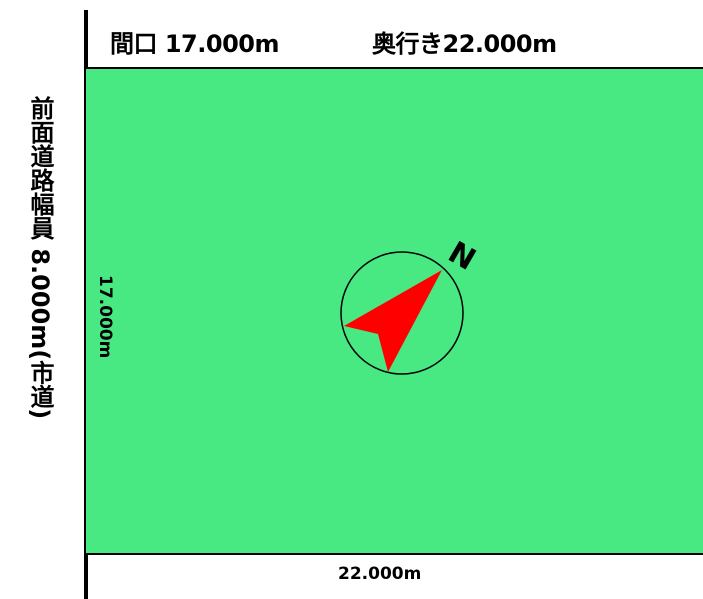 This screenshot has width=703, height=599. Describe the element at coordinates (464, 44) in the screenshot. I see `depth-label: 奥行き22.000m` at that location.